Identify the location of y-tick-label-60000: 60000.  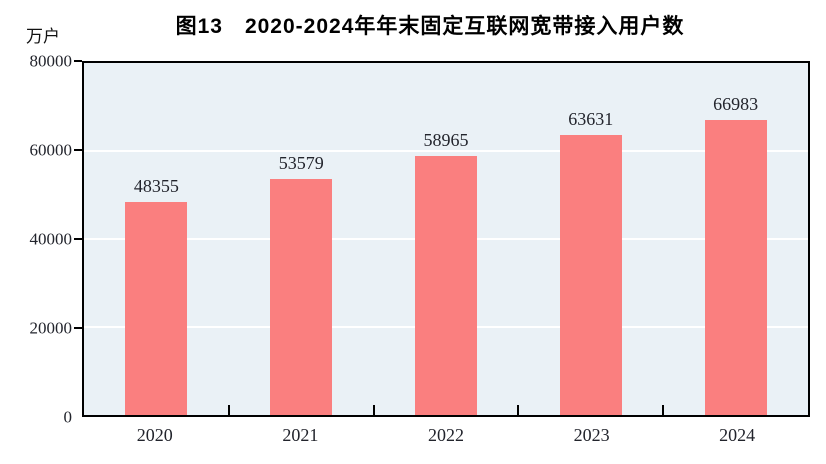
(51, 150).